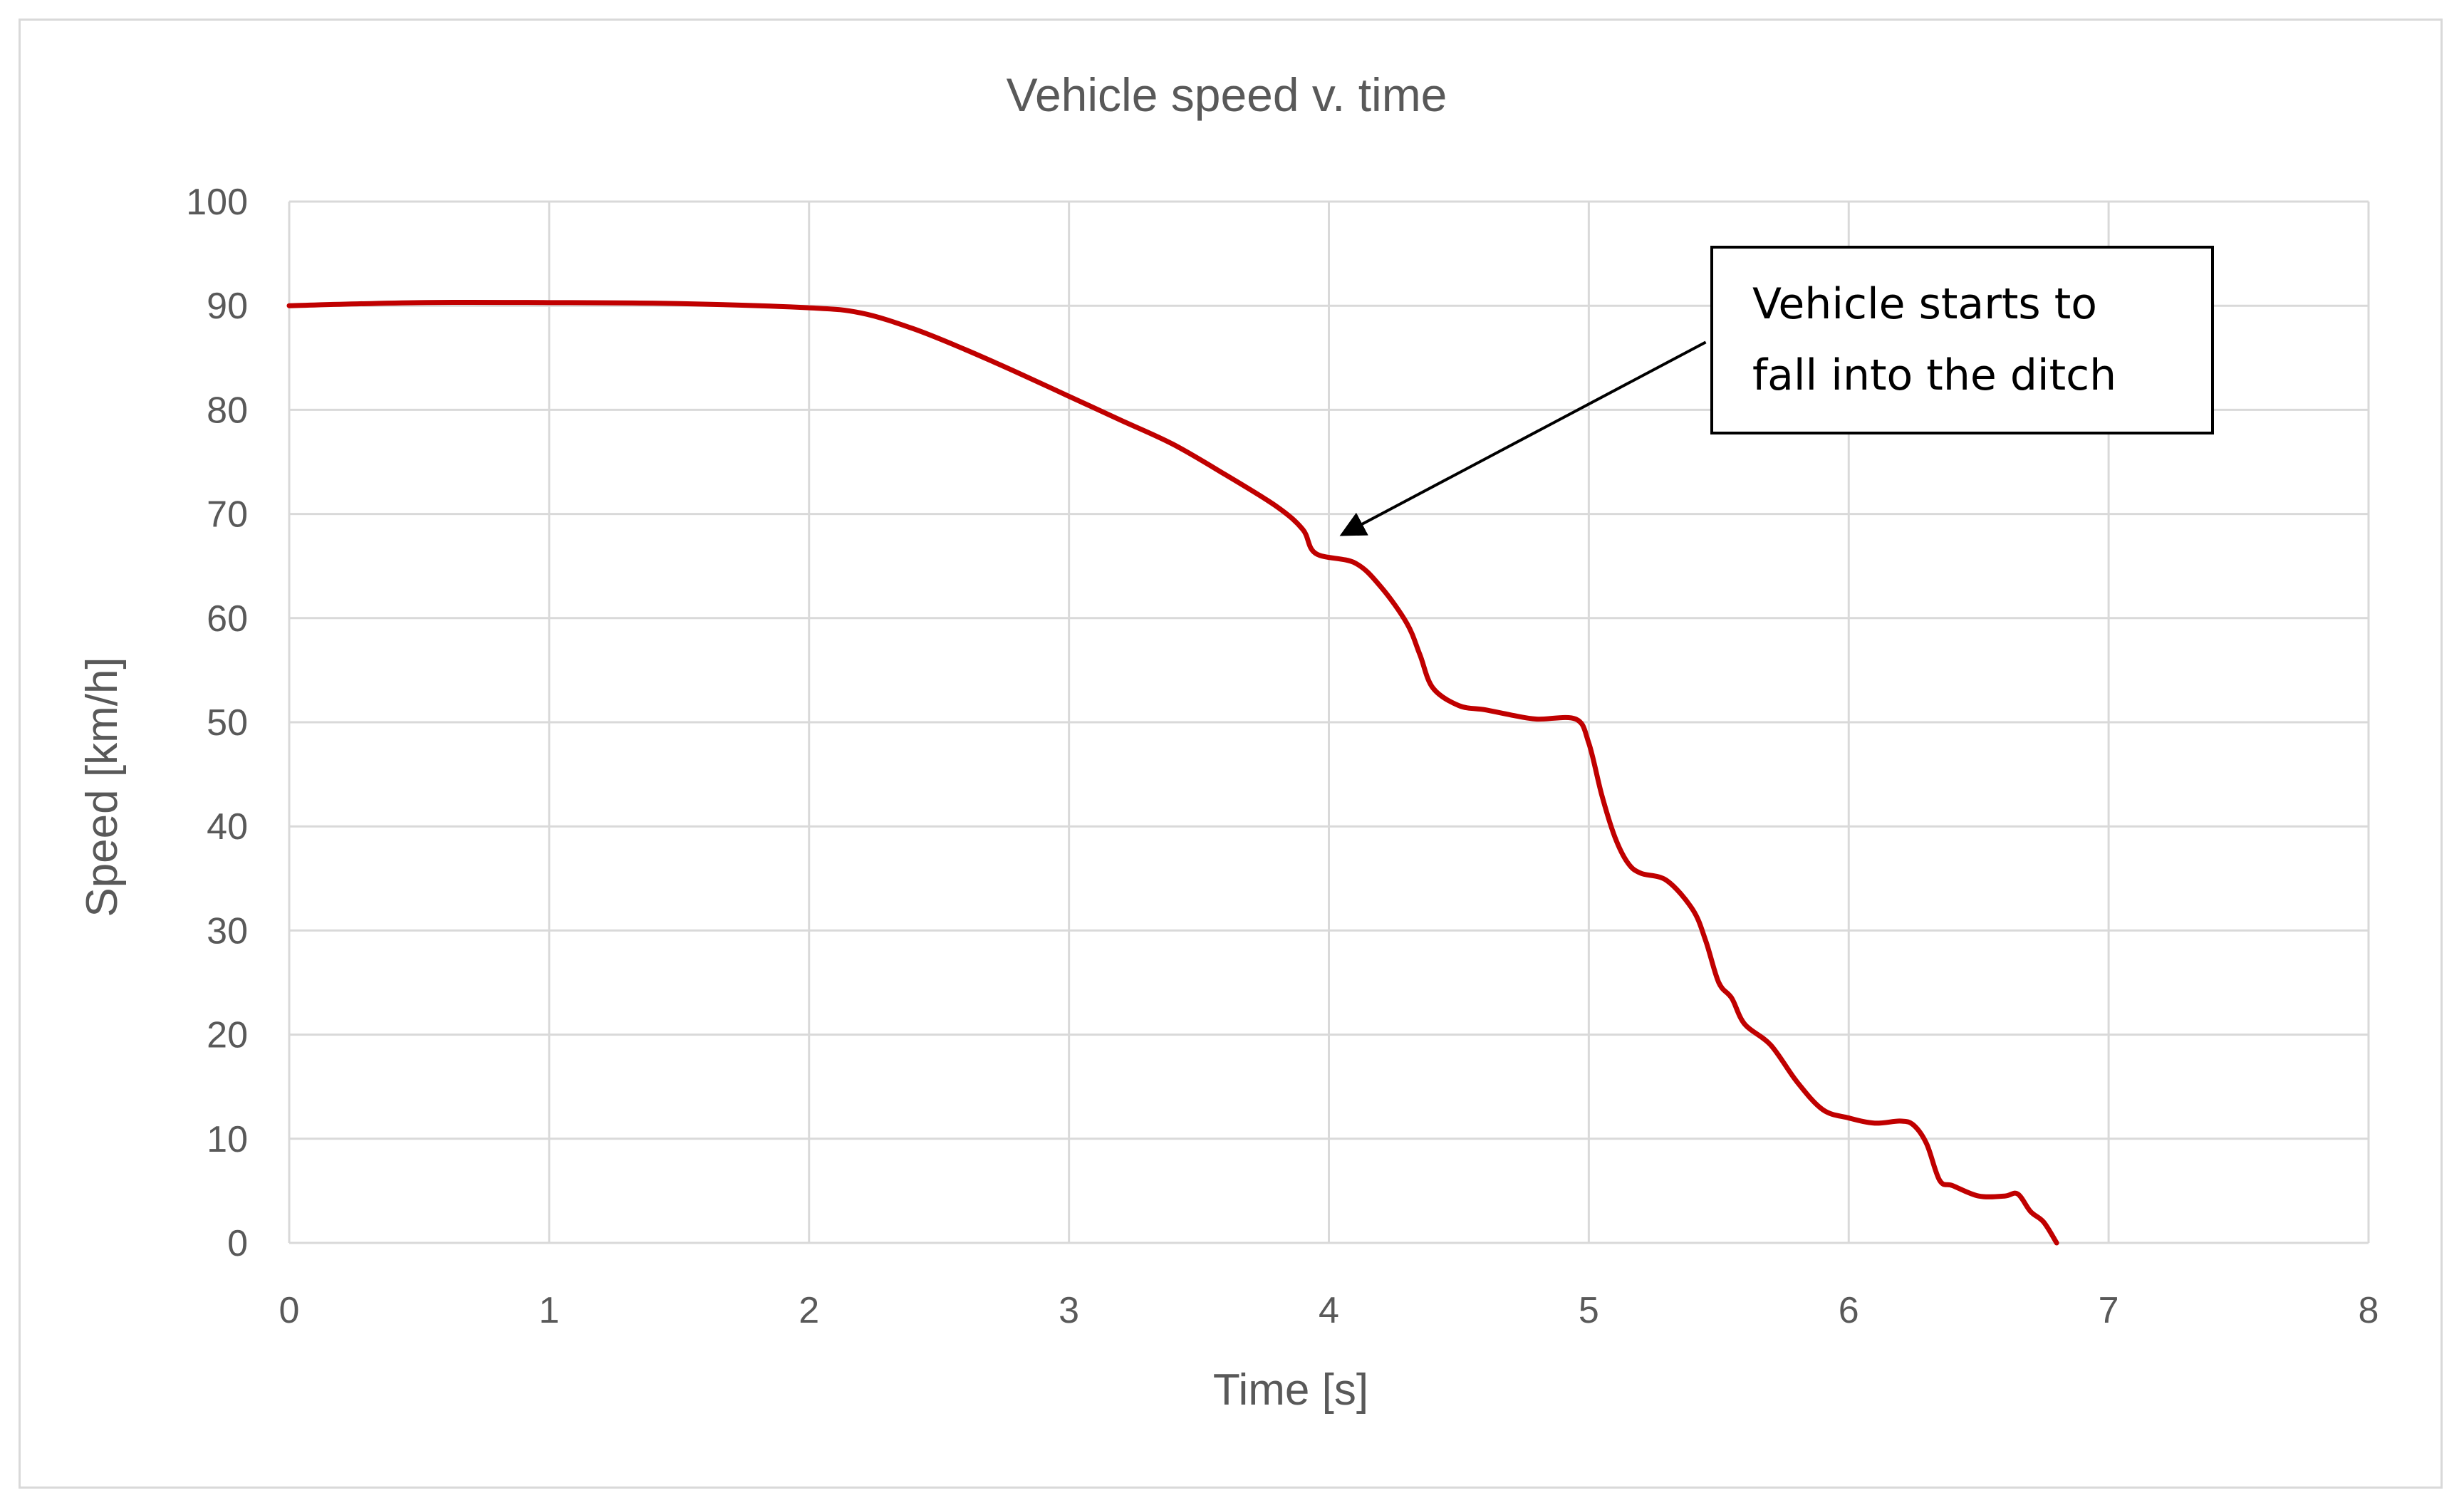 This screenshot has height=1510, width=2464. Describe the element at coordinates (1523, 438) in the screenshot. I see `annotation-arrow` at that location.